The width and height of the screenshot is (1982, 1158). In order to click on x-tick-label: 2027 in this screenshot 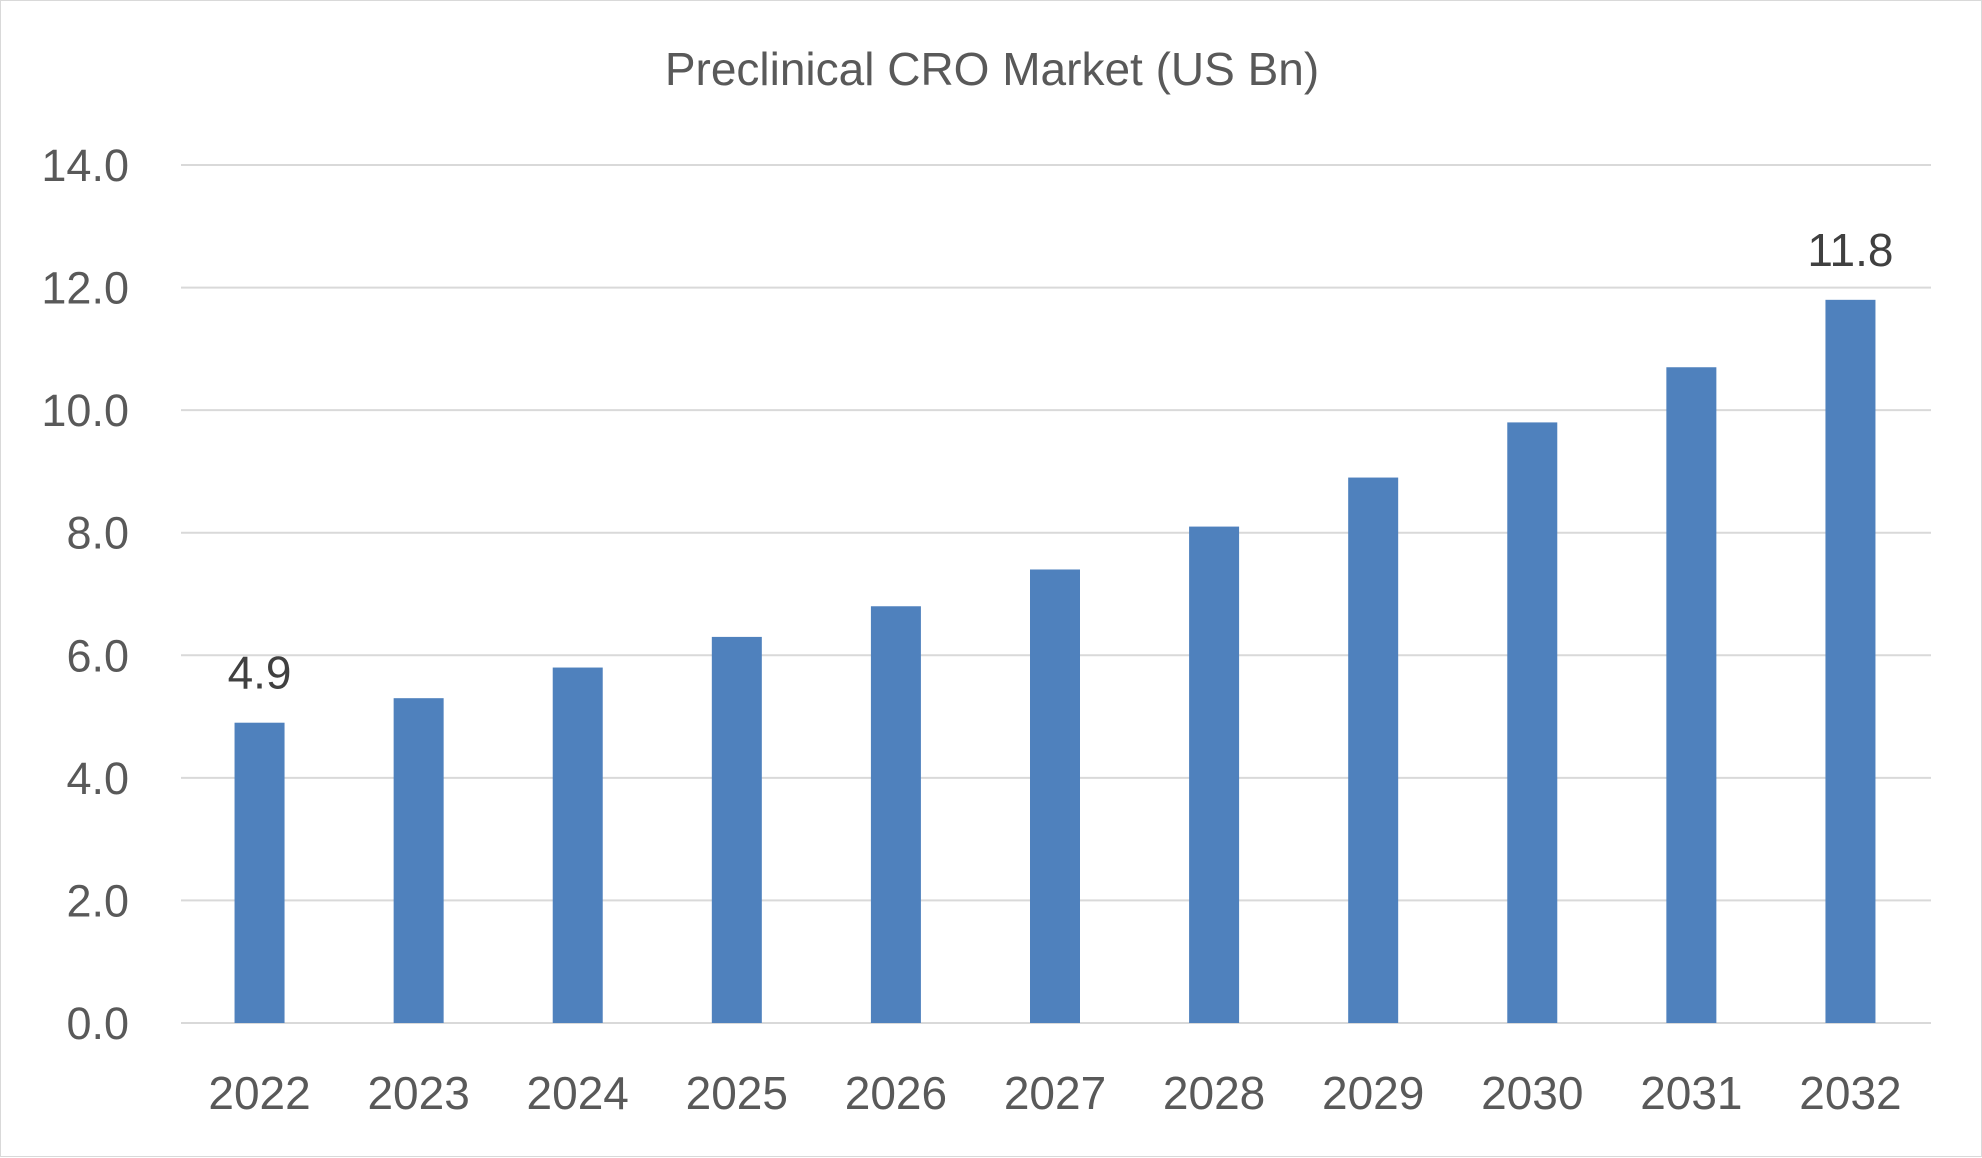, I will do `click(1055, 1093)`.